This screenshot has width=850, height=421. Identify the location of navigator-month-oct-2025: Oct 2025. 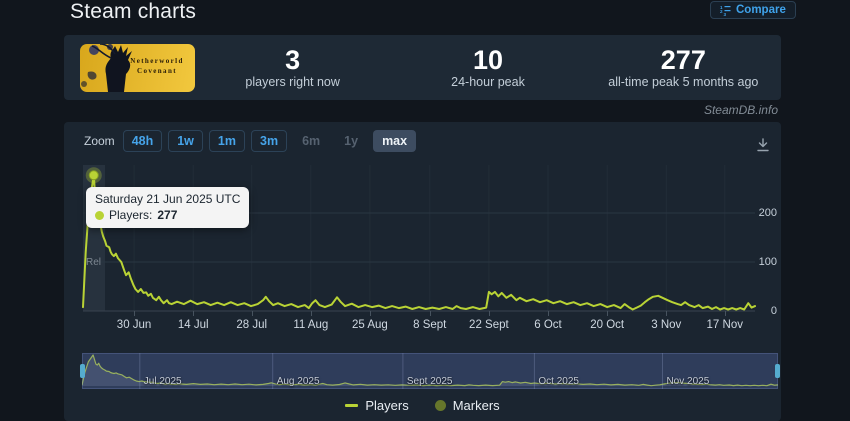
(558, 381).